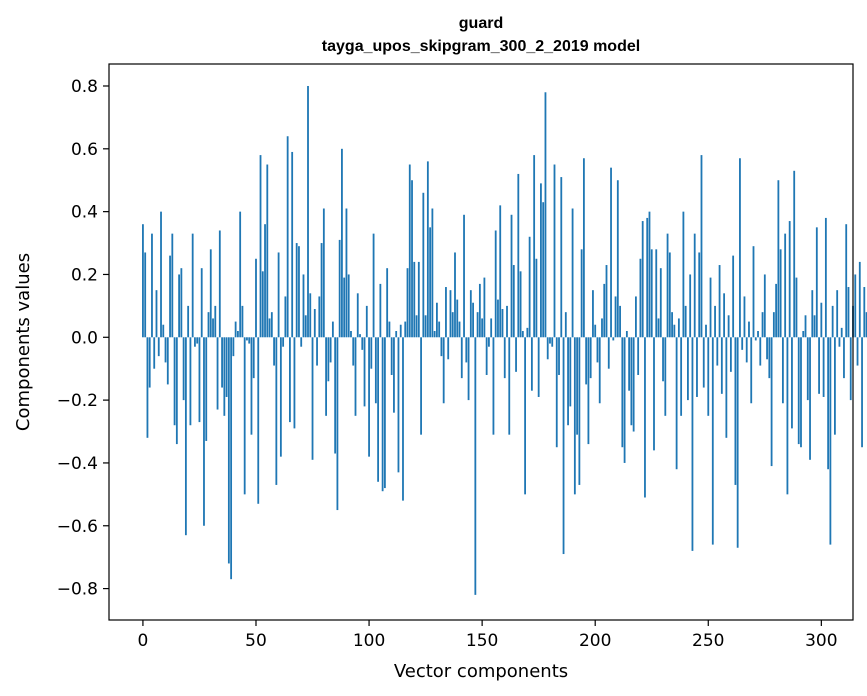 This screenshot has height=696, width=867. Describe the element at coordinates (83, 338) in the screenshot. I see `y-axis: −0.8 −0.6 −0.4 −0.2 0.0 0.2 0.4 0.6 0.8` at that location.